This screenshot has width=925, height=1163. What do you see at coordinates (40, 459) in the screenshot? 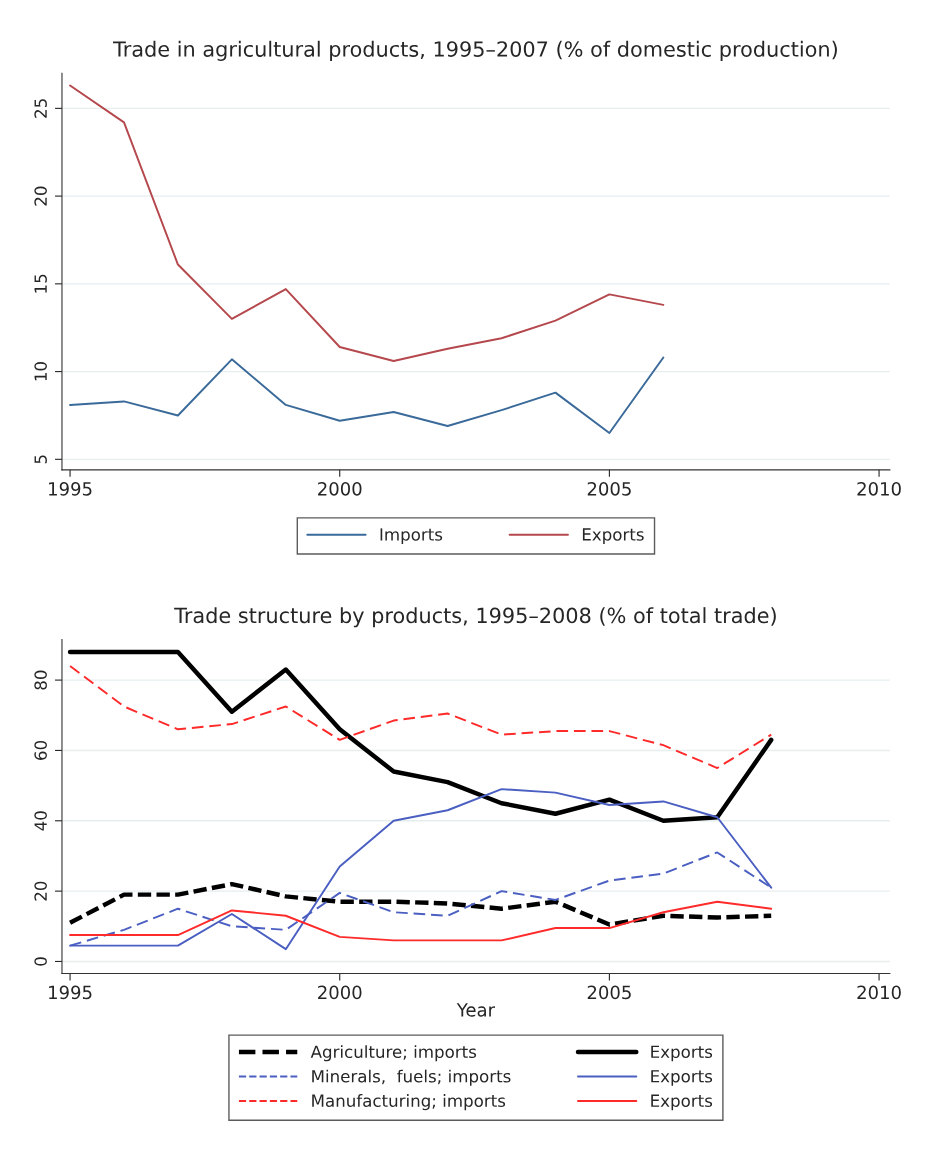
I see `y-tick-label: 5` at bounding box center [40, 459].